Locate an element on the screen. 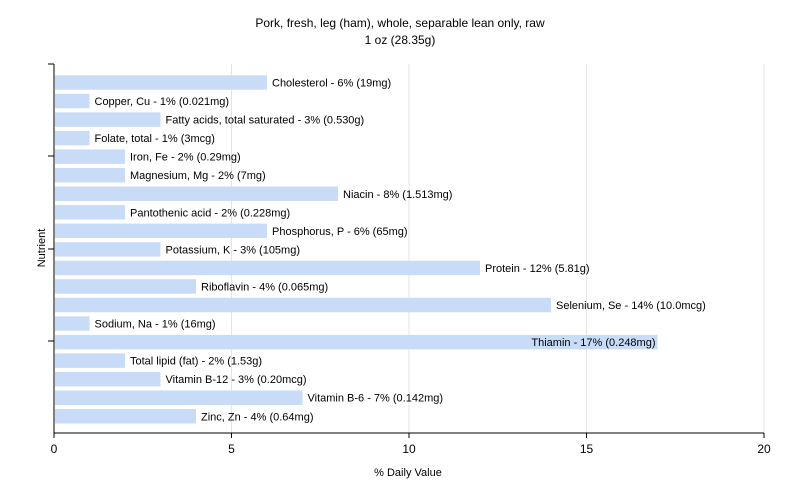 The image size is (800, 500). bar-label-10: Protein - 12% (5.81g) is located at coordinates (537, 269).